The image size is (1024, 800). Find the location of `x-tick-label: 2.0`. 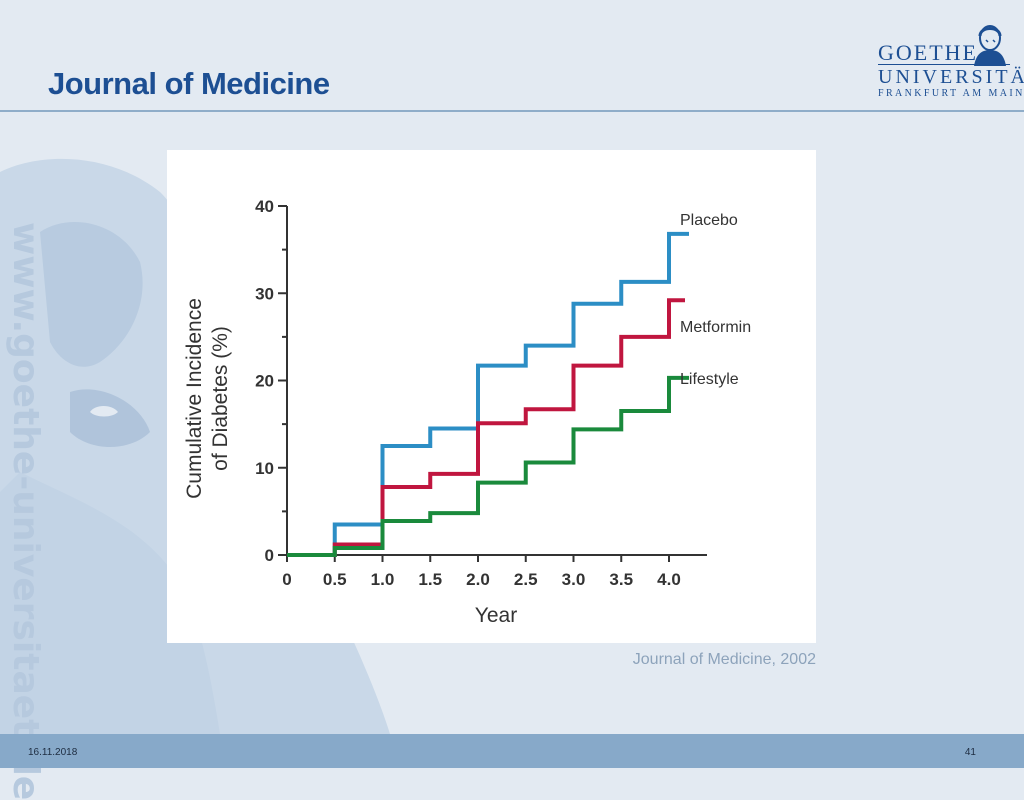

x-tick-label: 2.0 is located at coordinates (478, 579).